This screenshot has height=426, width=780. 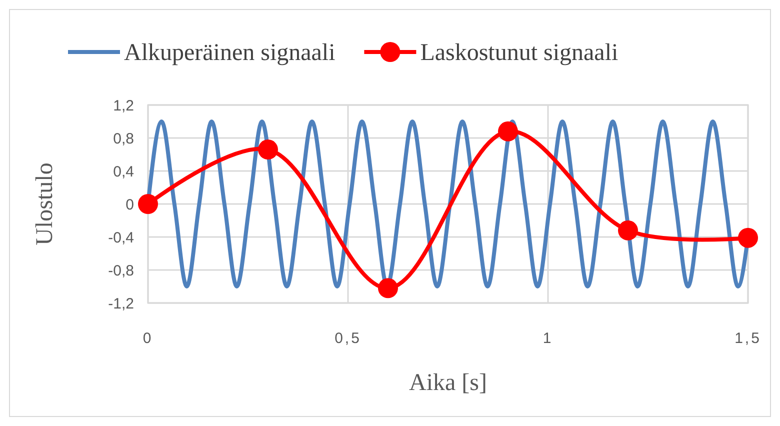 I want to click on x-tick-label: 1, so click(x=548, y=338).